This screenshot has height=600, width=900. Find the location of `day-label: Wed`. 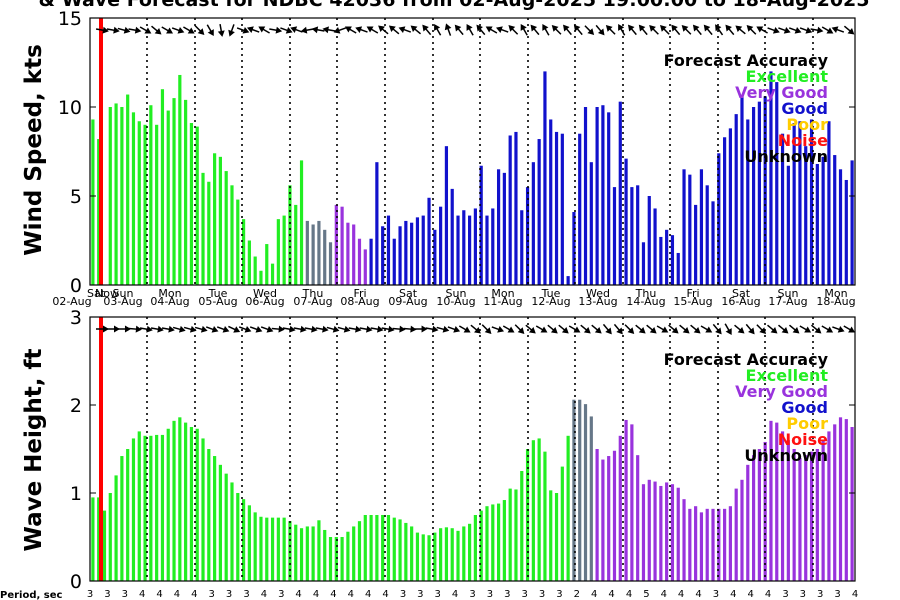

day-label: Wed is located at coordinates (598, 293).